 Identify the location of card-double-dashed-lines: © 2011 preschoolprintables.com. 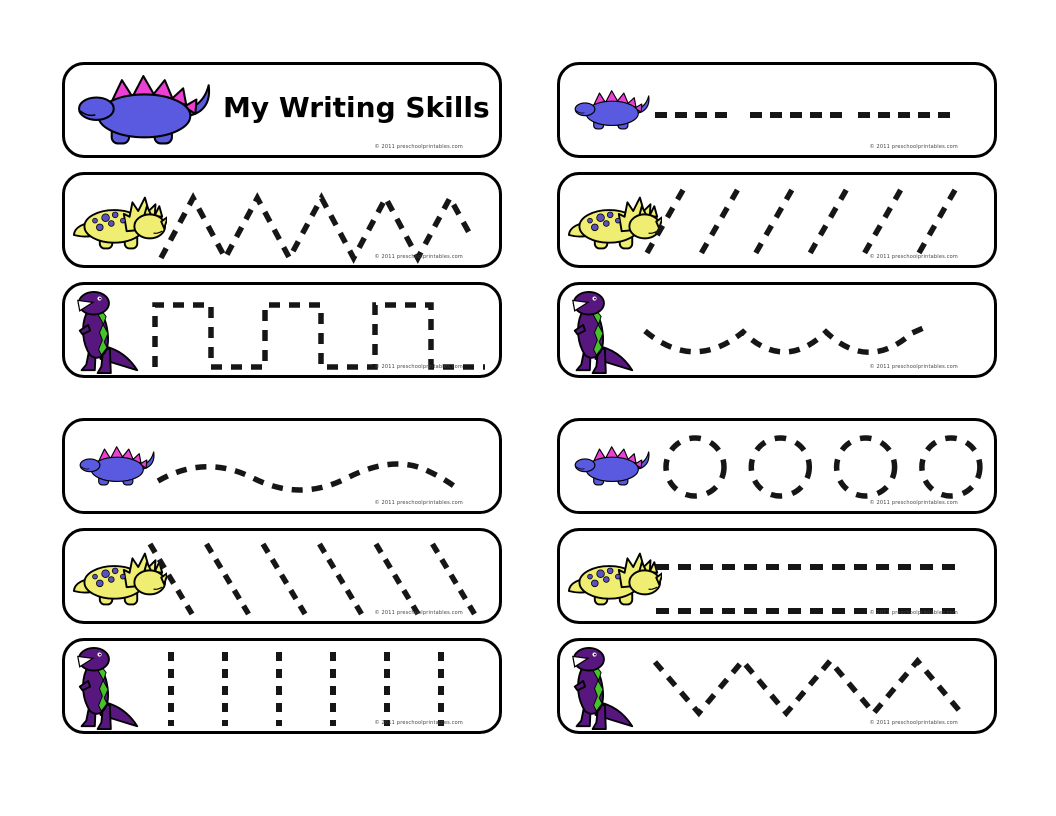
(777, 576).